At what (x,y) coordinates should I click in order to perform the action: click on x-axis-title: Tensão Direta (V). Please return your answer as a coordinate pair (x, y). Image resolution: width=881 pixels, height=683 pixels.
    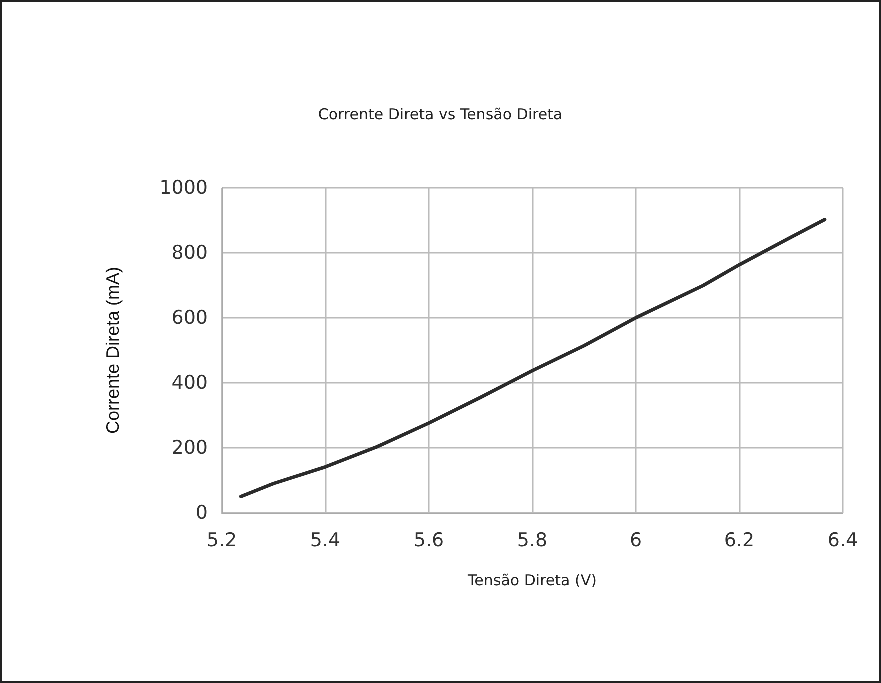
    Looking at the image, I should click on (532, 581).